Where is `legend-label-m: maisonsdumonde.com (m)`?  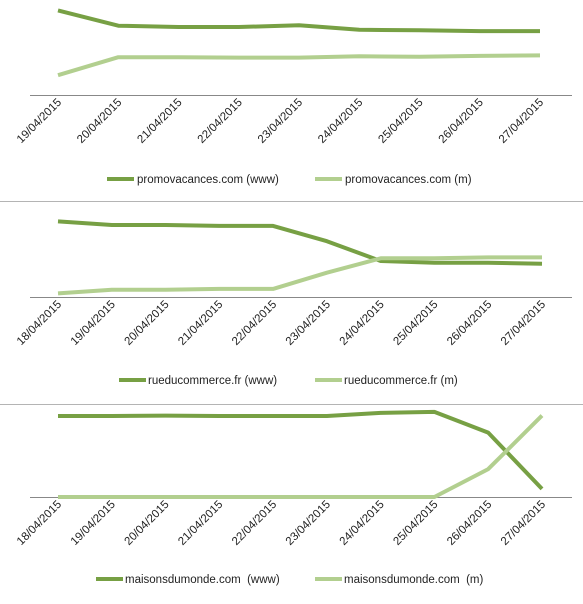 legend-label-m: maisonsdumonde.com (m) is located at coordinates (413, 580).